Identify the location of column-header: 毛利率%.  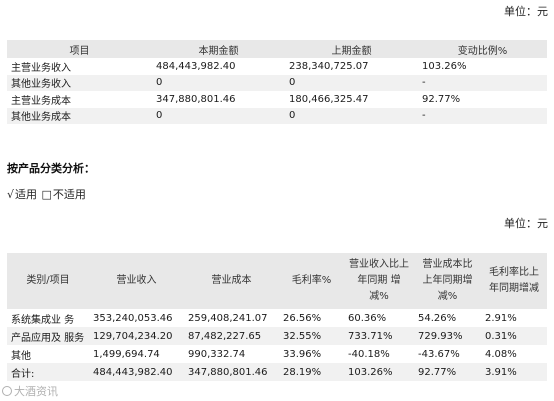
(311, 280).